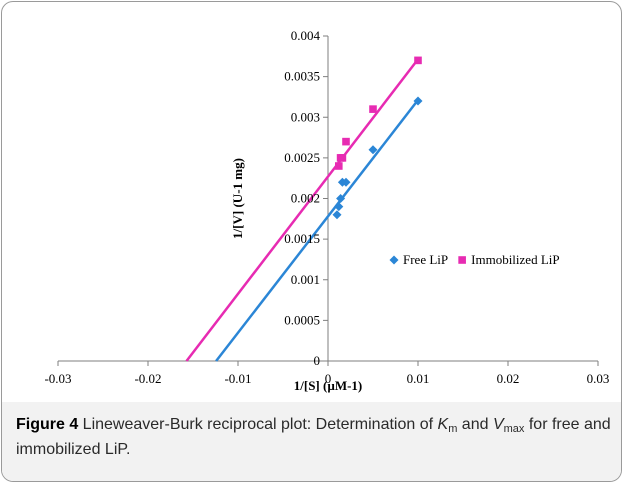 The height and width of the screenshot is (485, 625). What do you see at coordinates (306, 35) in the screenshot?
I see `y-tick-label: 0.004` at bounding box center [306, 35].